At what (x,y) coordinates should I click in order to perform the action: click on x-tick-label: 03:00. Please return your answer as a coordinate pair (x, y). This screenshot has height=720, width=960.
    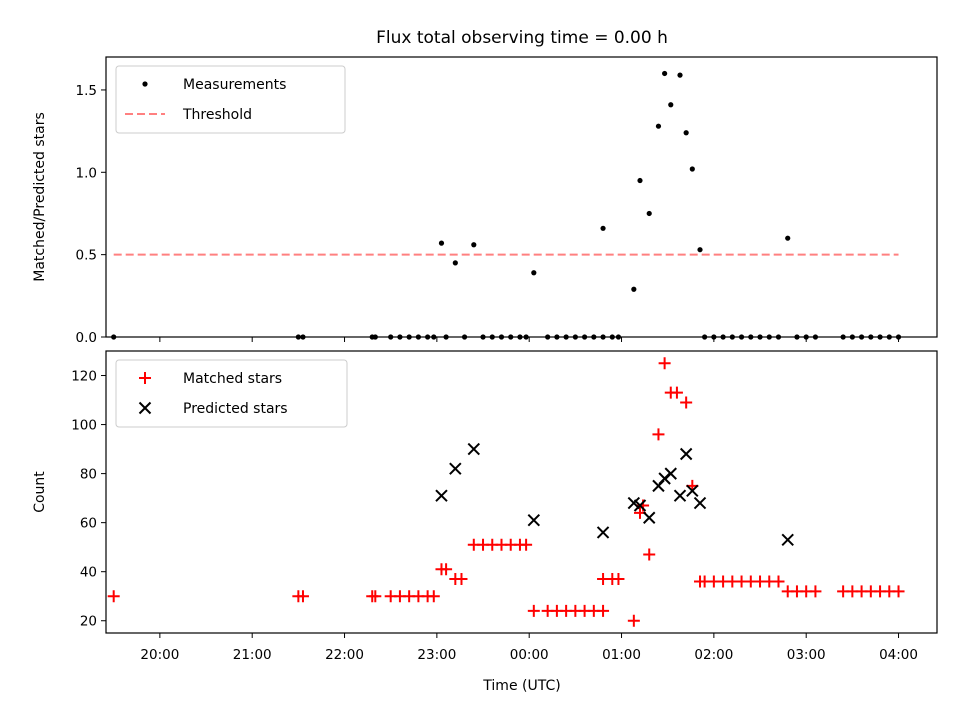
    Looking at the image, I should click on (806, 655).